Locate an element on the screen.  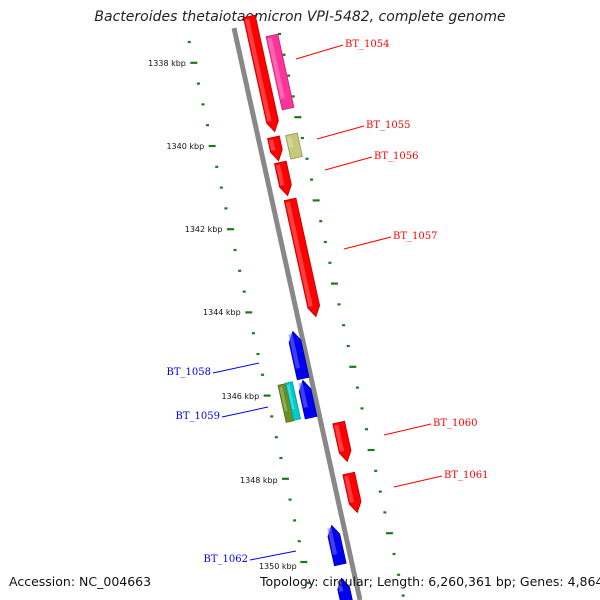
gene-label-text: BT_1060 is located at coordinates (455, 423).